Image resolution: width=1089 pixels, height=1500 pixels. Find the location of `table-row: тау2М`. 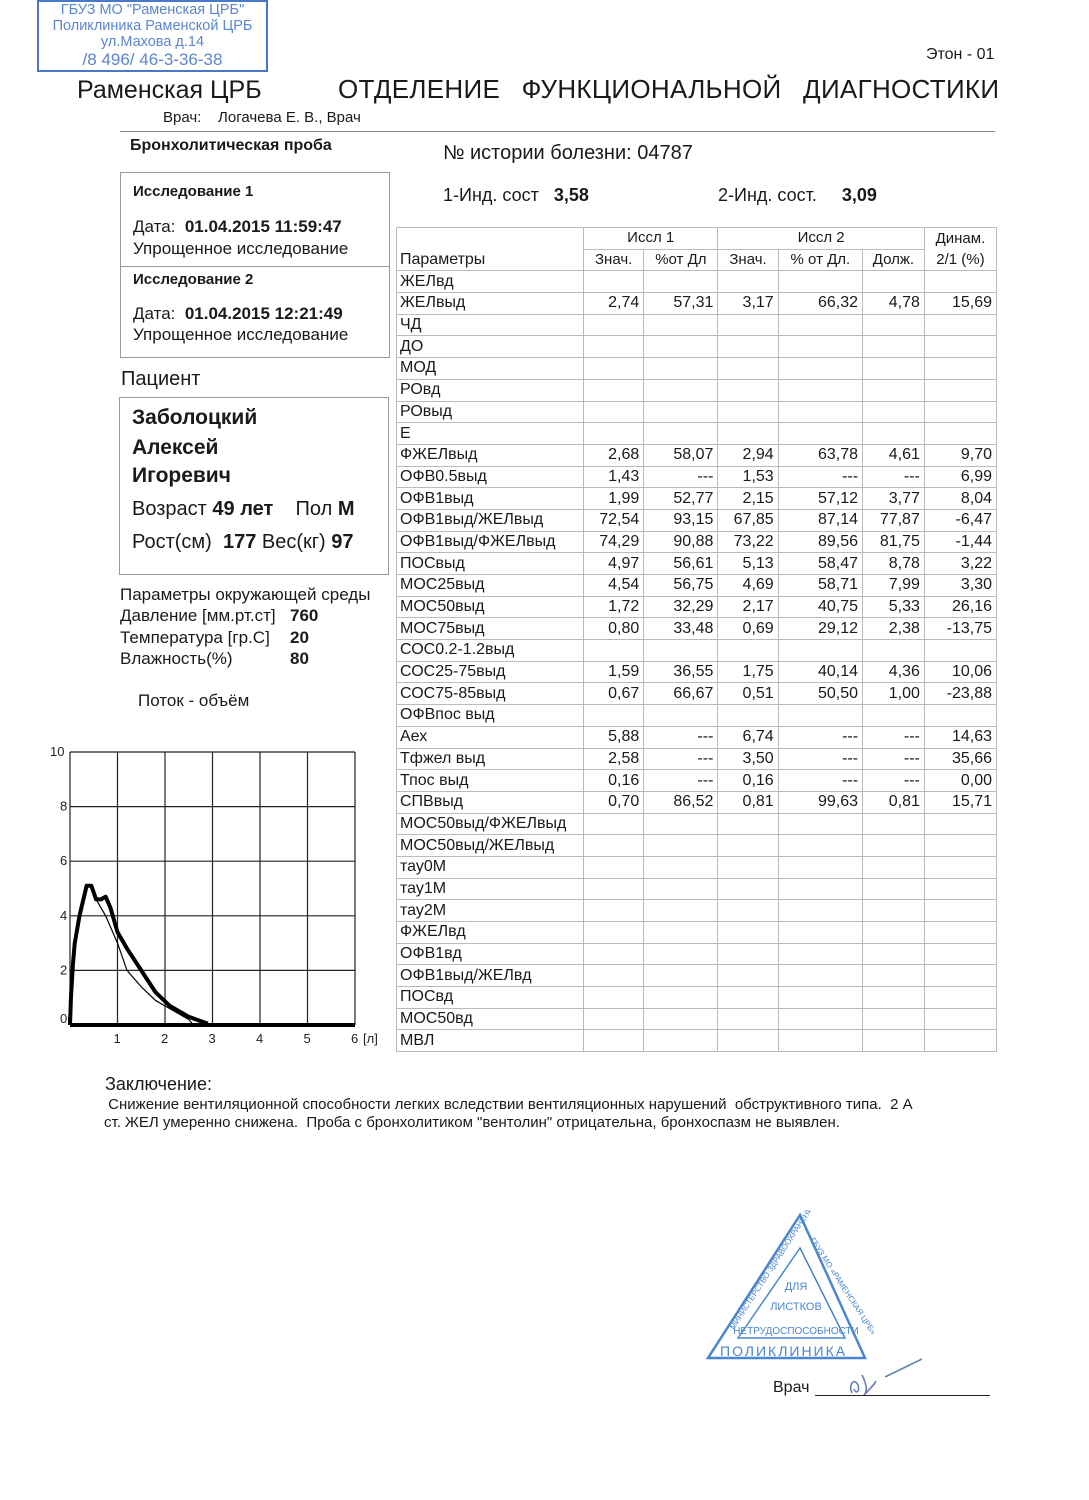

table-row: тау2М is located at coordinates (697, 910).